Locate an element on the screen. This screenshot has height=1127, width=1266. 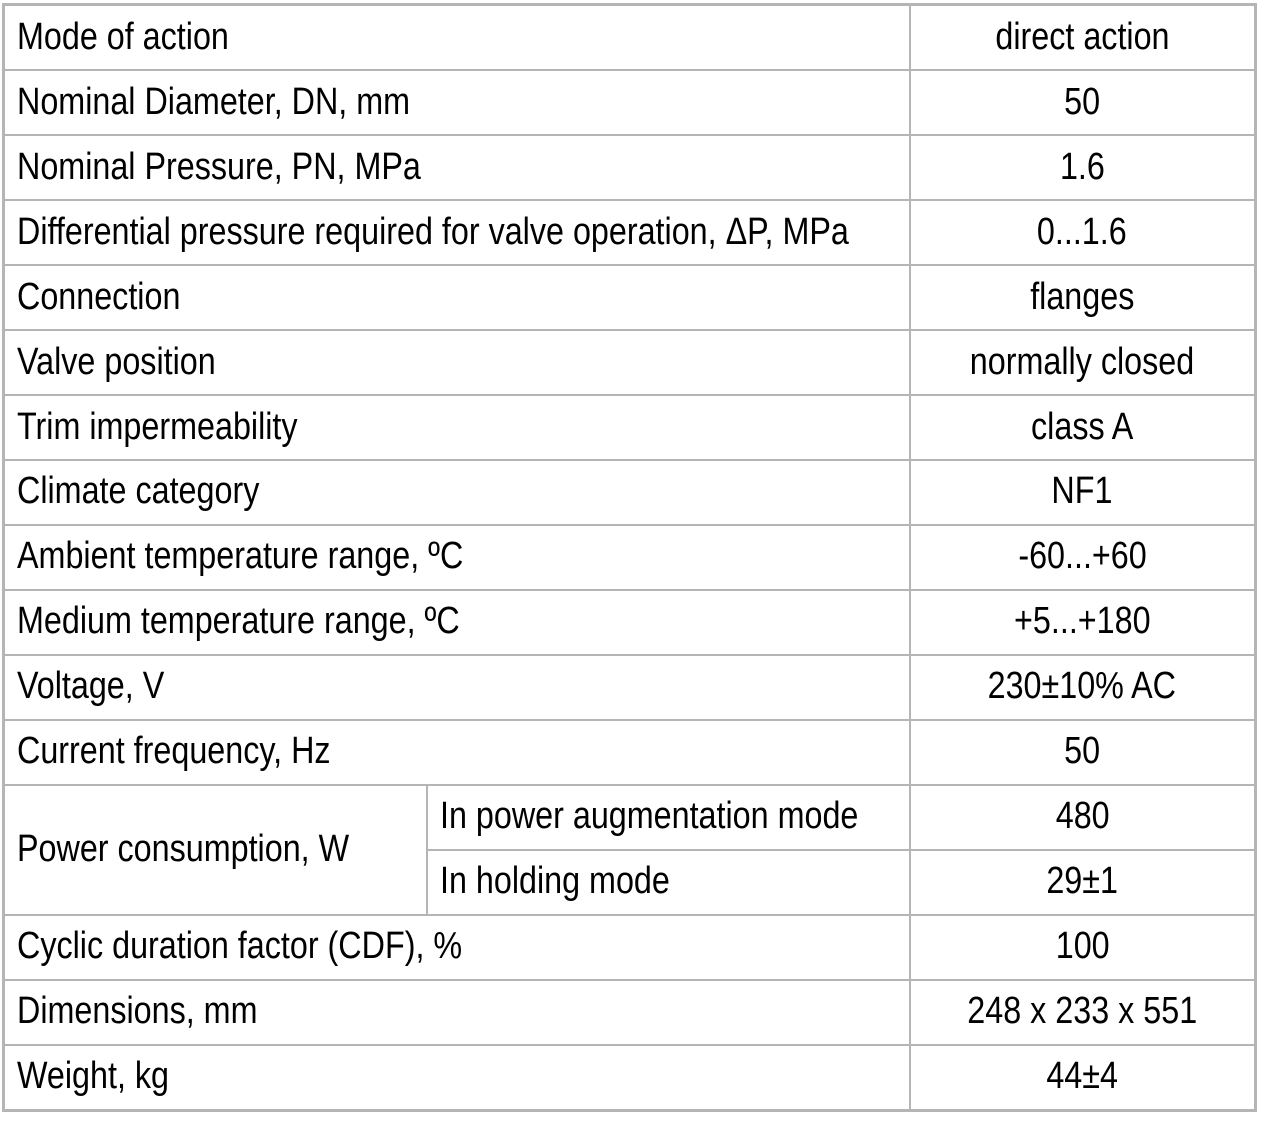
table-row: Nominal Pressure, PN, MPa 1.6 is located at coordinates (629, 168).